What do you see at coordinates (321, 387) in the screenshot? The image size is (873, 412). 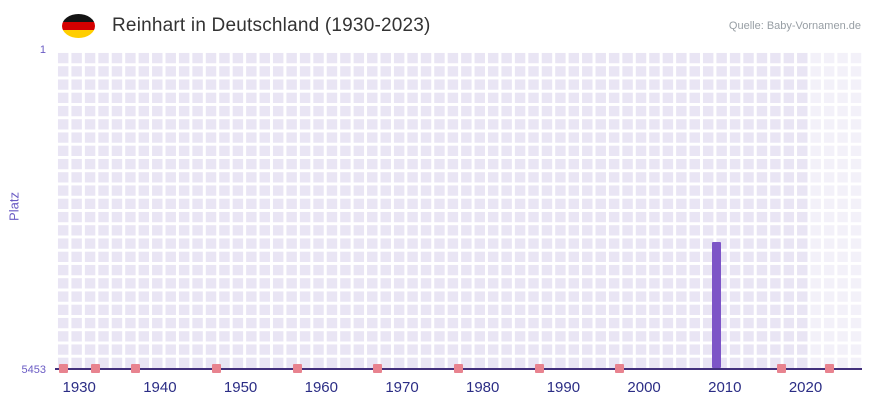 I see `x-tick-1960: 1960` at bounding box center [321, 387].